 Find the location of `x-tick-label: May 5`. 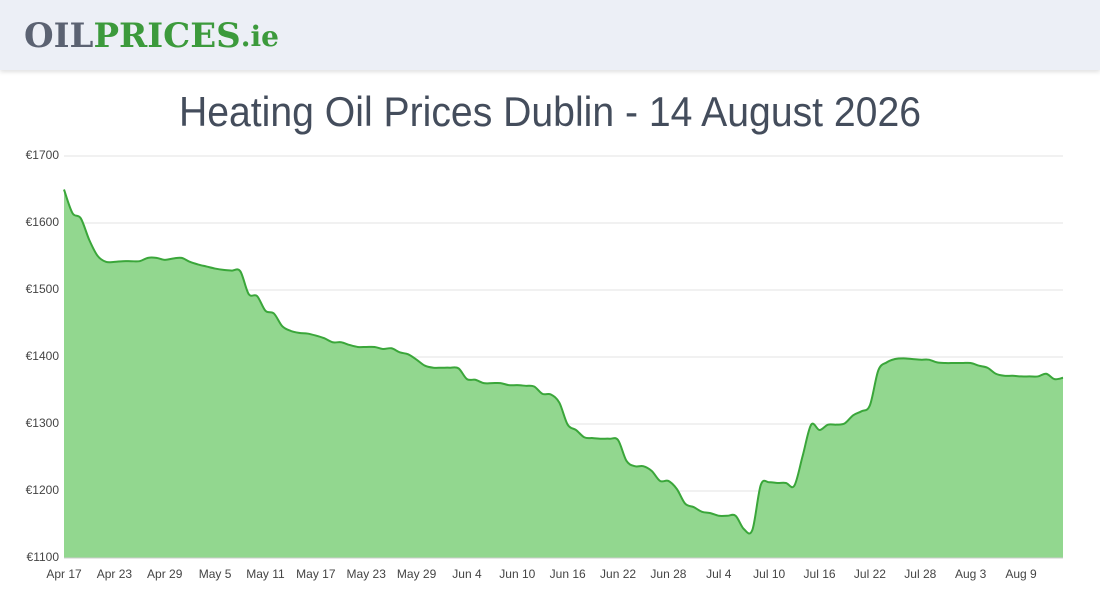

x-tick-label: May 5 is located at coordinates (215, 574).